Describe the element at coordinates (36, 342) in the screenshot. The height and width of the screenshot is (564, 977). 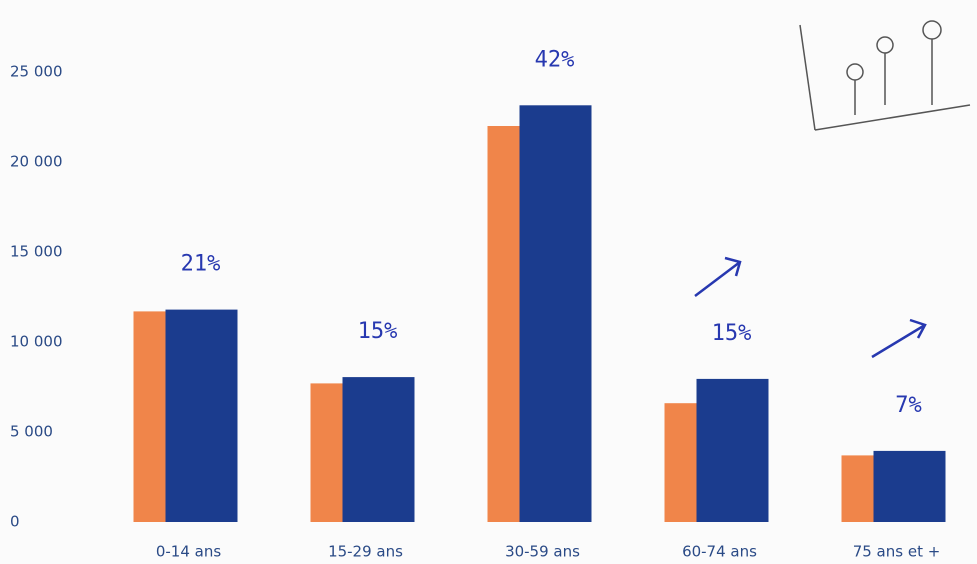
I see `y-tick-label: 10 000` at that location.